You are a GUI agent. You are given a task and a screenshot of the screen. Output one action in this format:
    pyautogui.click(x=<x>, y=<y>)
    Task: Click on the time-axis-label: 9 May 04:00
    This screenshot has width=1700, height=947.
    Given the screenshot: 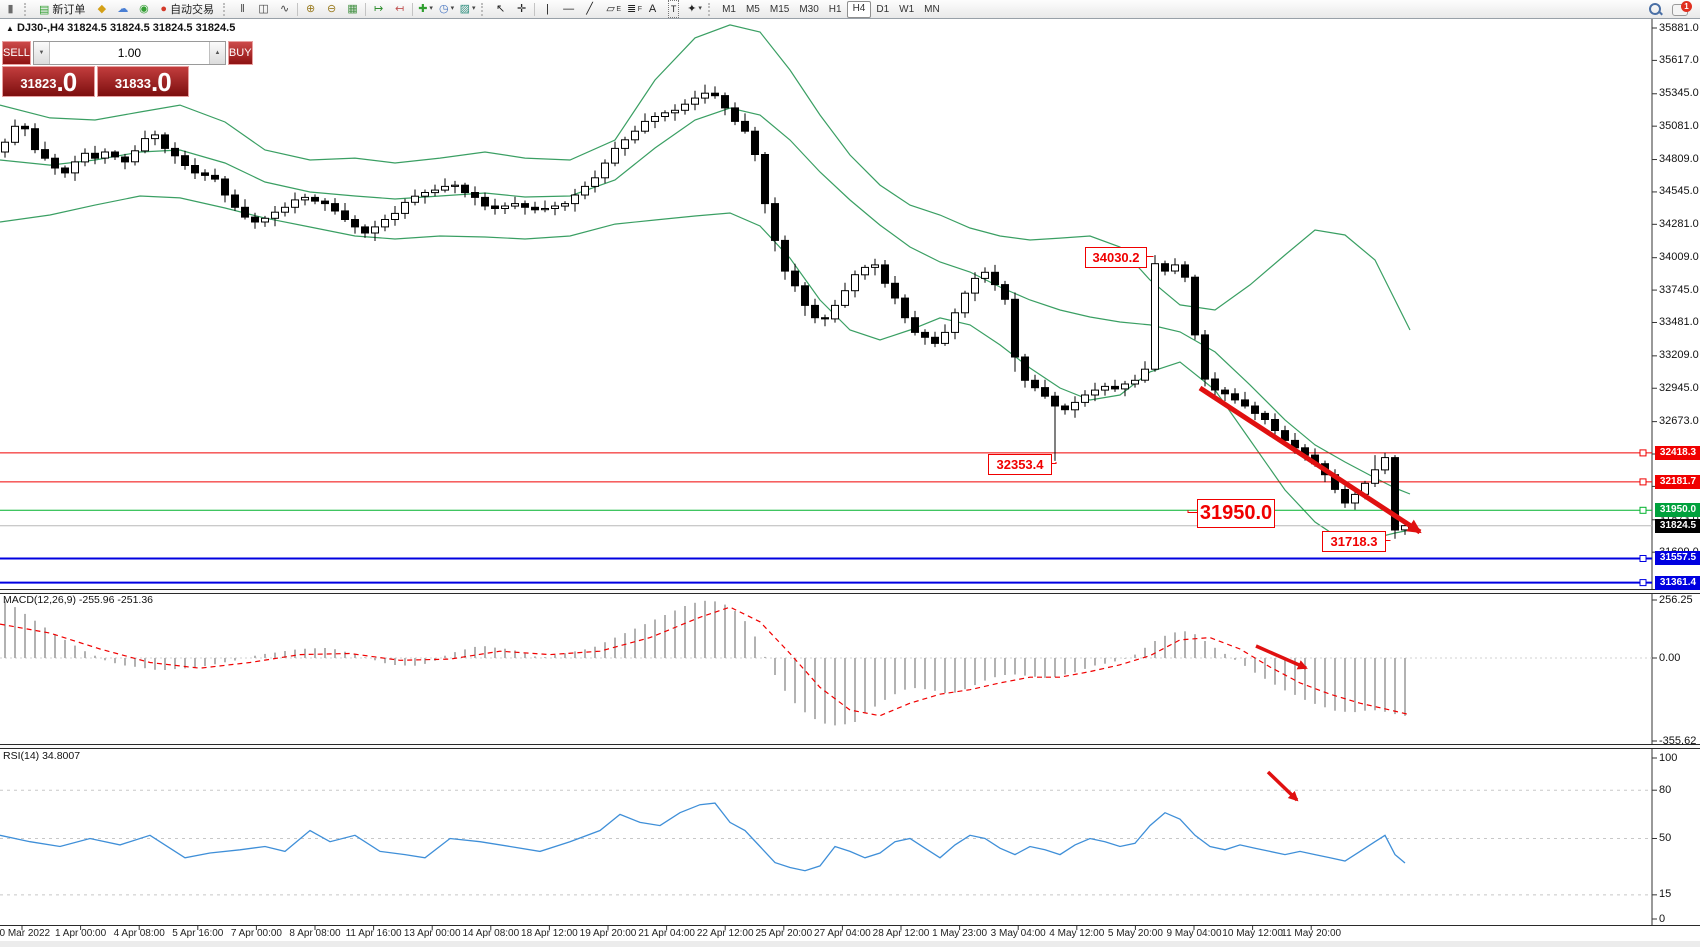 What is the action you would take?
    pyautogui.click(x=1194, y=933)
    